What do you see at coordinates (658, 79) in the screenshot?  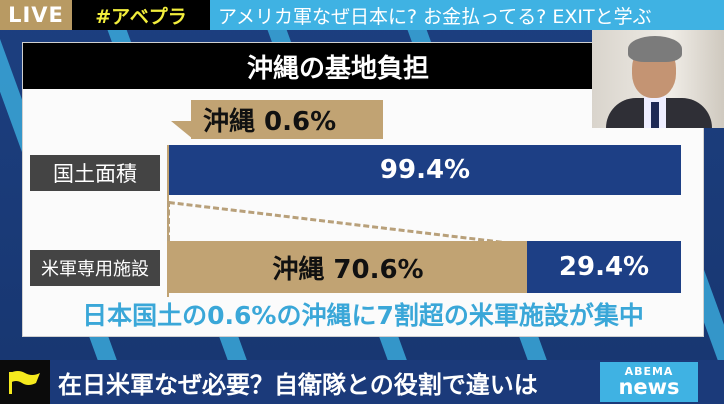 I see `presenter-video-inset` at bounding box center [658, 79].